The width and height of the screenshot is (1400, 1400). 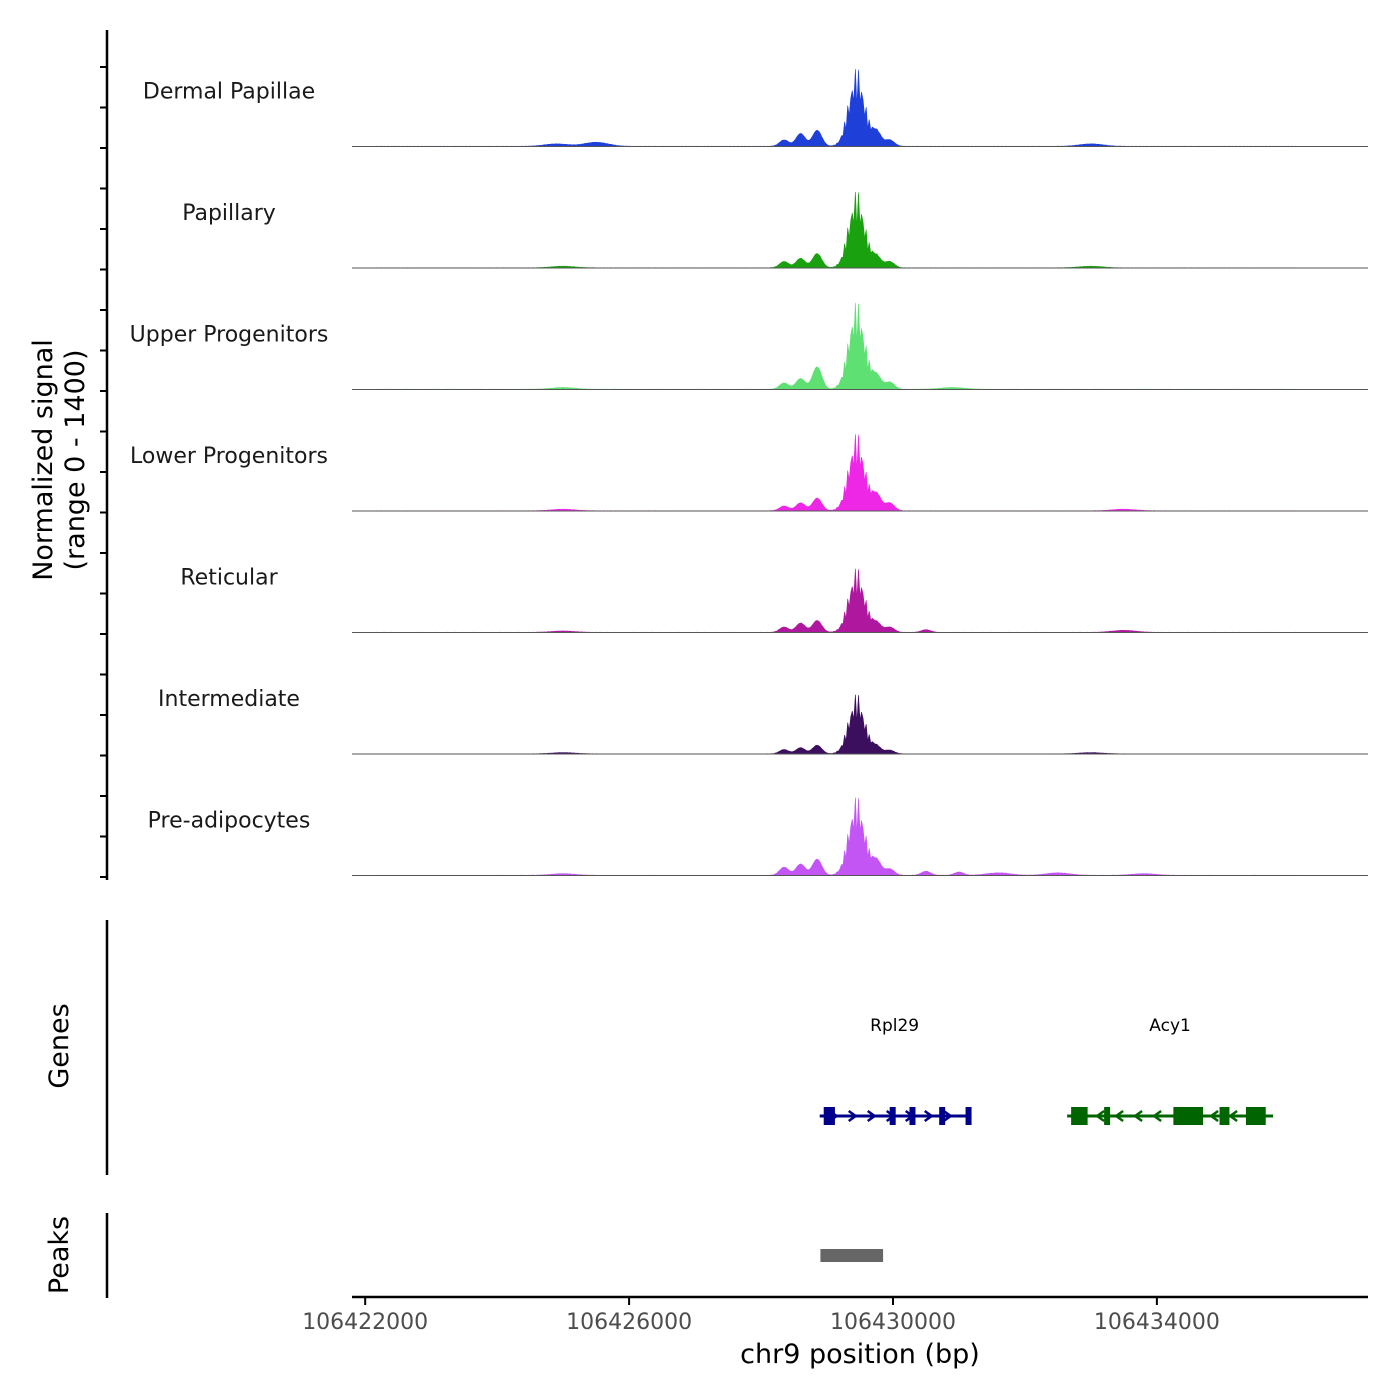 What do you see at coordinates (1157, 1322) in the screenshot?
I see `x-tick-label: 106434000` at bounding box center [1157, 1322].